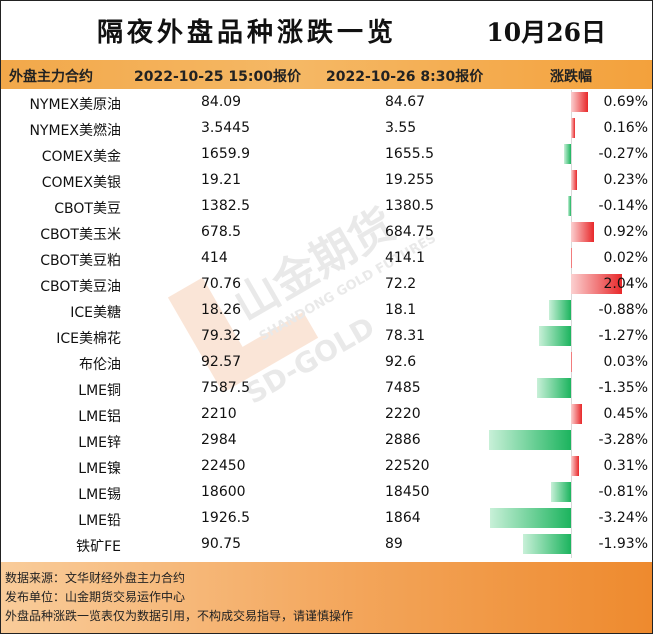  I want to click on contract-name: CBOT美豆油, so click(80, 287).